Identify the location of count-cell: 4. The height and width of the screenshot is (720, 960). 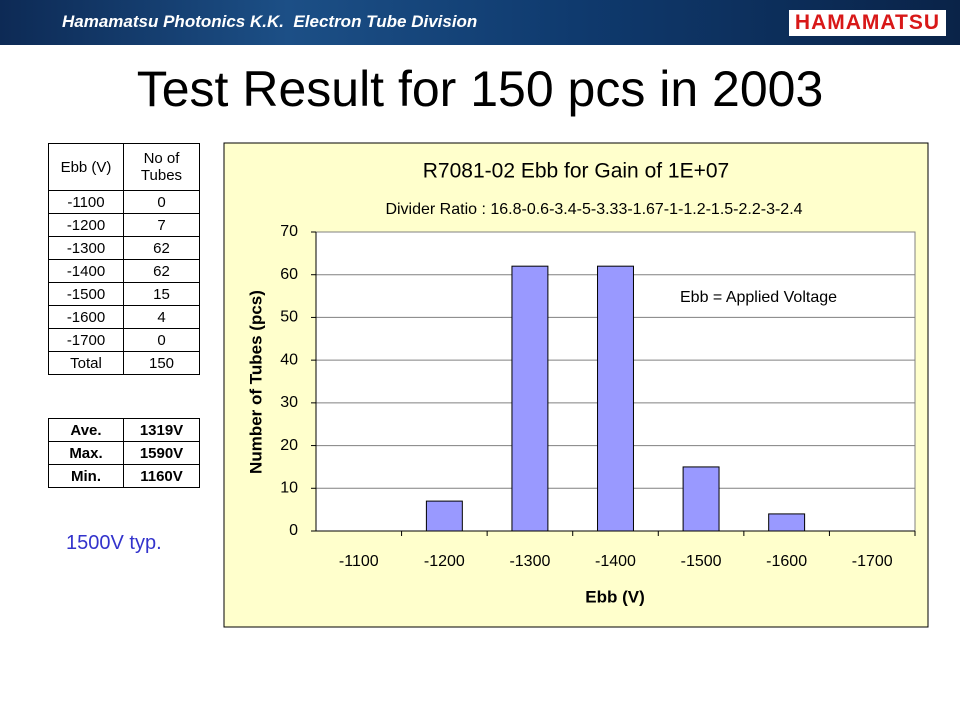
(161, 317).